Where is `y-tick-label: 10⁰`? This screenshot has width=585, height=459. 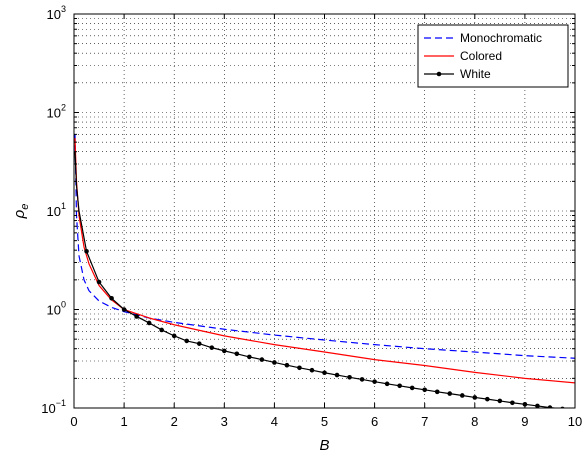
y-tick-label: 10⁰ is located at coordinates (56, 309).